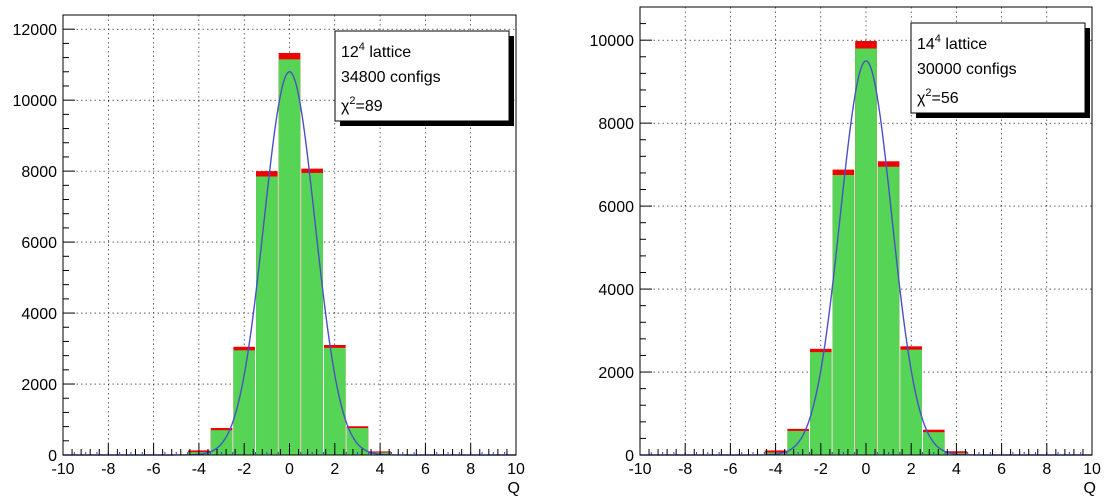 The width and height of the screenshot is (1111, 497). What do you see at coordinates (35, 30) in the screenshot?
I see `y-tick-label: 12000` at bounding box center [35, 30].